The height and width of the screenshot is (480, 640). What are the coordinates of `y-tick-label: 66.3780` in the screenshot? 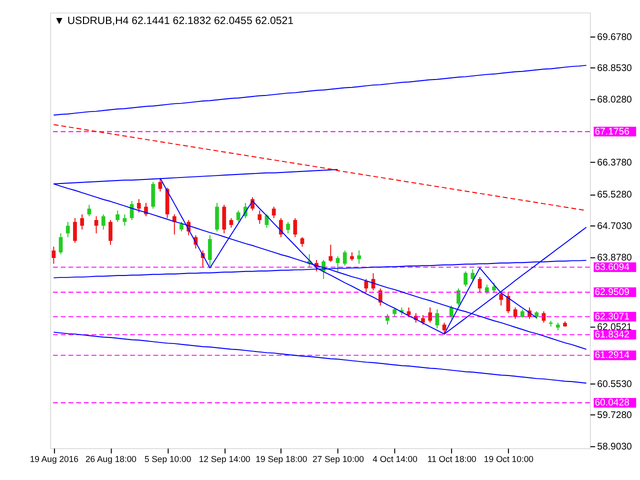 It's located at (614, 162).